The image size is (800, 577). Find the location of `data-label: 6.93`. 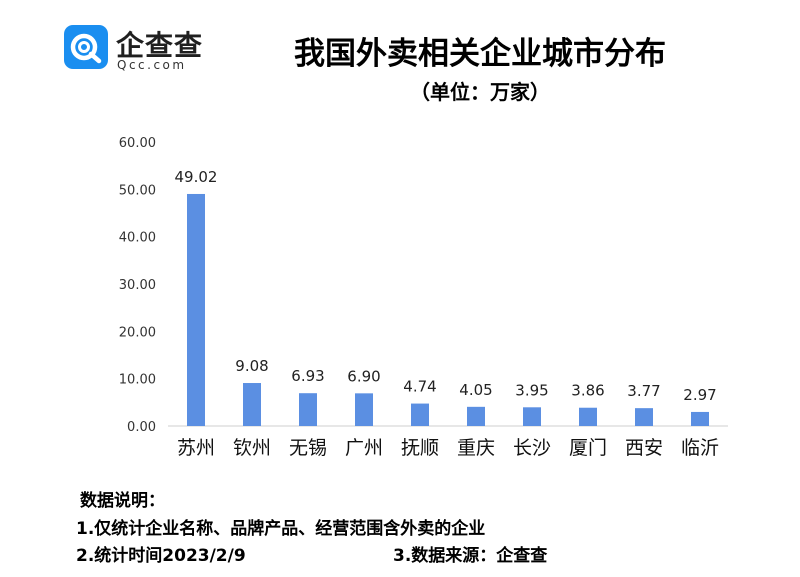

data-label: 6.93 is located at coordinates (307, 376).